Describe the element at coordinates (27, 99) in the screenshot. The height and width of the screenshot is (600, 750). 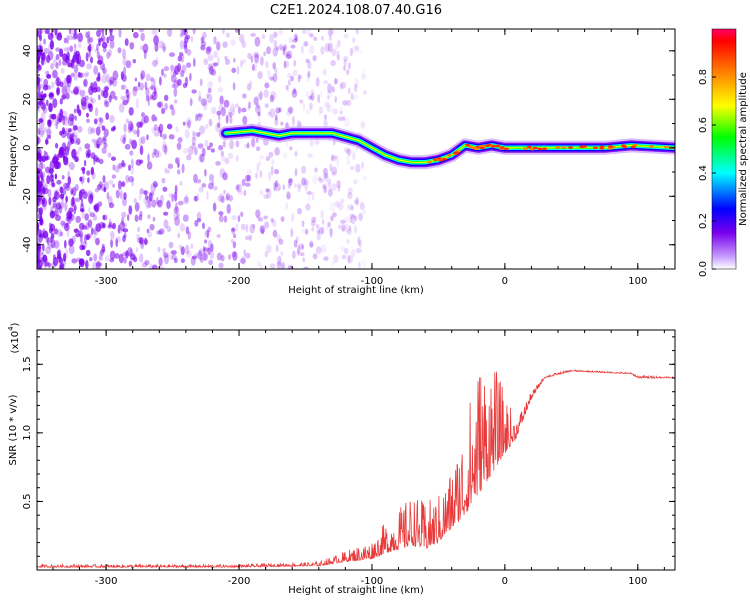
I see `y-tick-label: 20` at that location.